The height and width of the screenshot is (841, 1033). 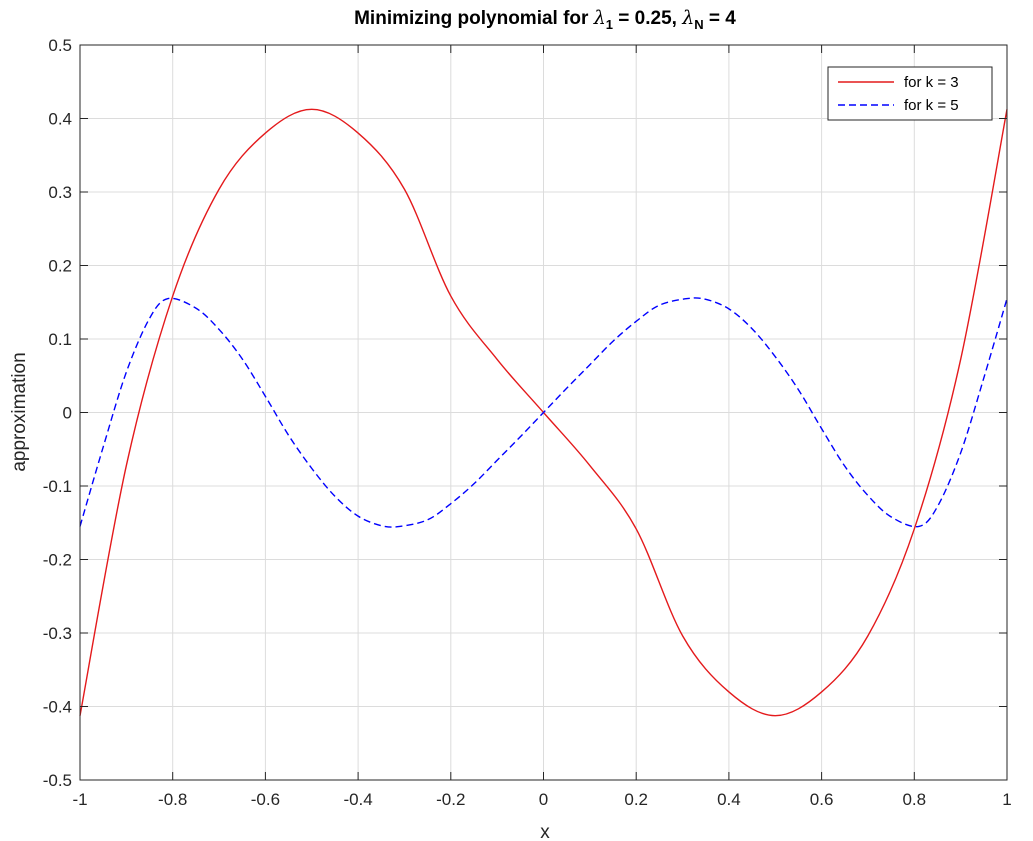 I want to click on y-tick-label: 0.3, so click(x=60, y=192).